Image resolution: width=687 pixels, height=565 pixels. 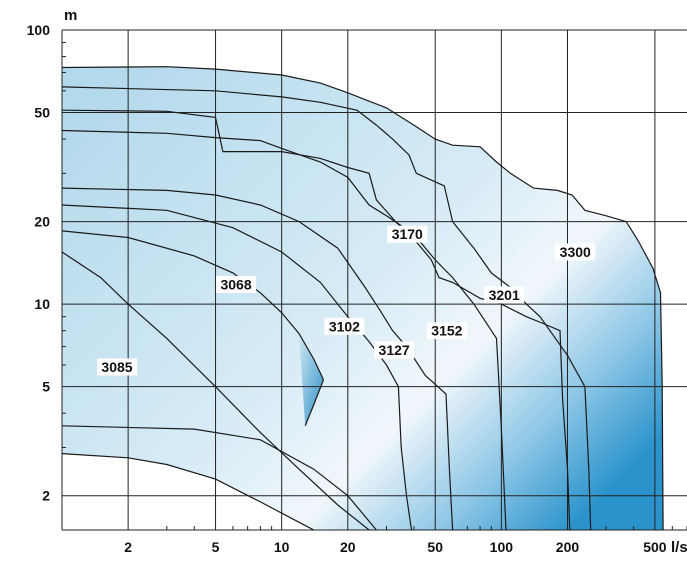 I want to click on y-tick-label-2: 2, so click(x=46, y=496).